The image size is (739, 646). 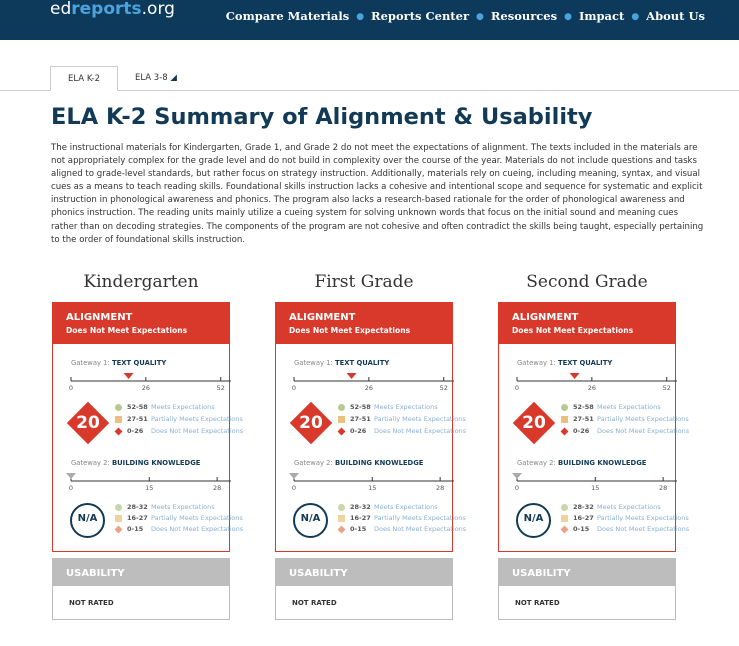 I want to click on logo: edreports.org, so click(x=112, y=9).